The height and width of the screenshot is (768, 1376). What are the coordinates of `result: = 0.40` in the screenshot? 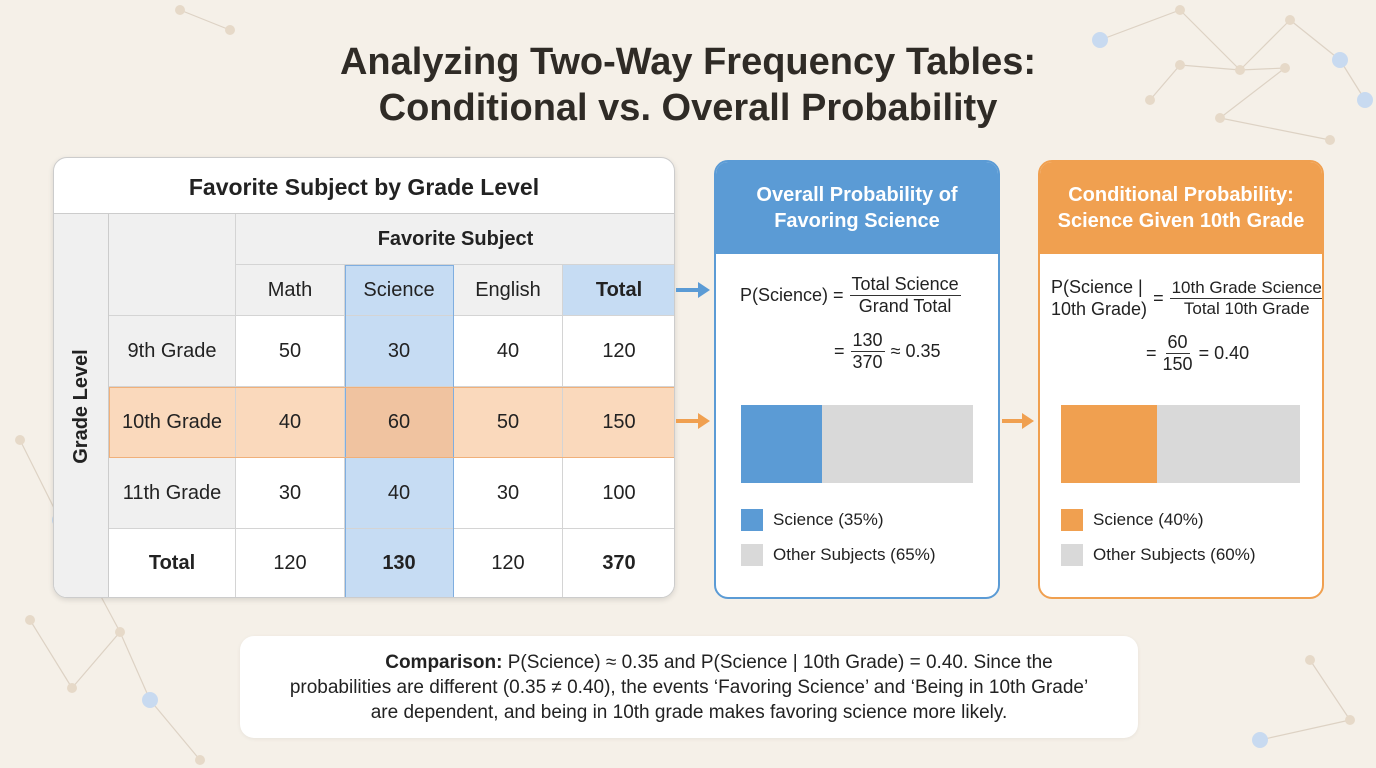 It's located at (1224, 353).